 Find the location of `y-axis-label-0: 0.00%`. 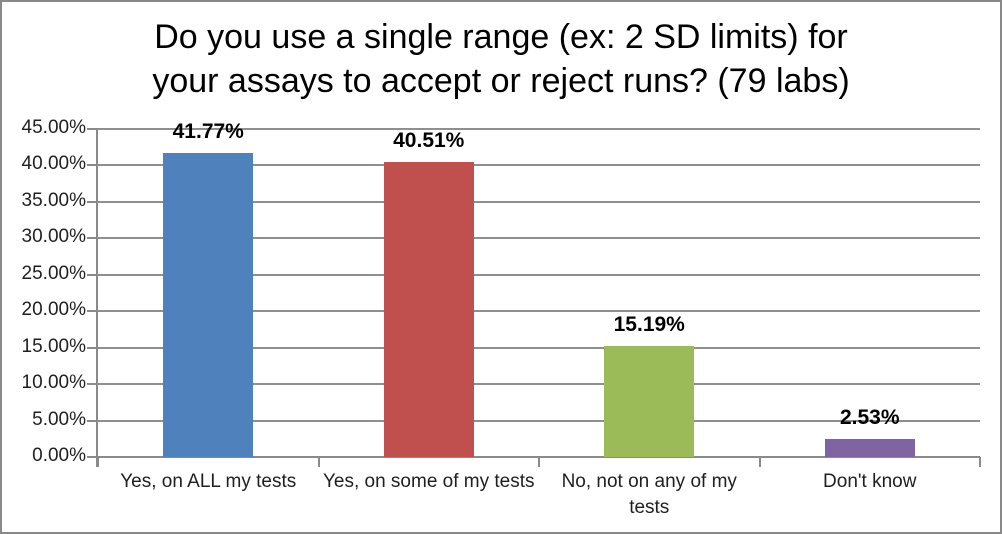

y-axis-label-0: 0.00% is located at coordinates (59, 455).